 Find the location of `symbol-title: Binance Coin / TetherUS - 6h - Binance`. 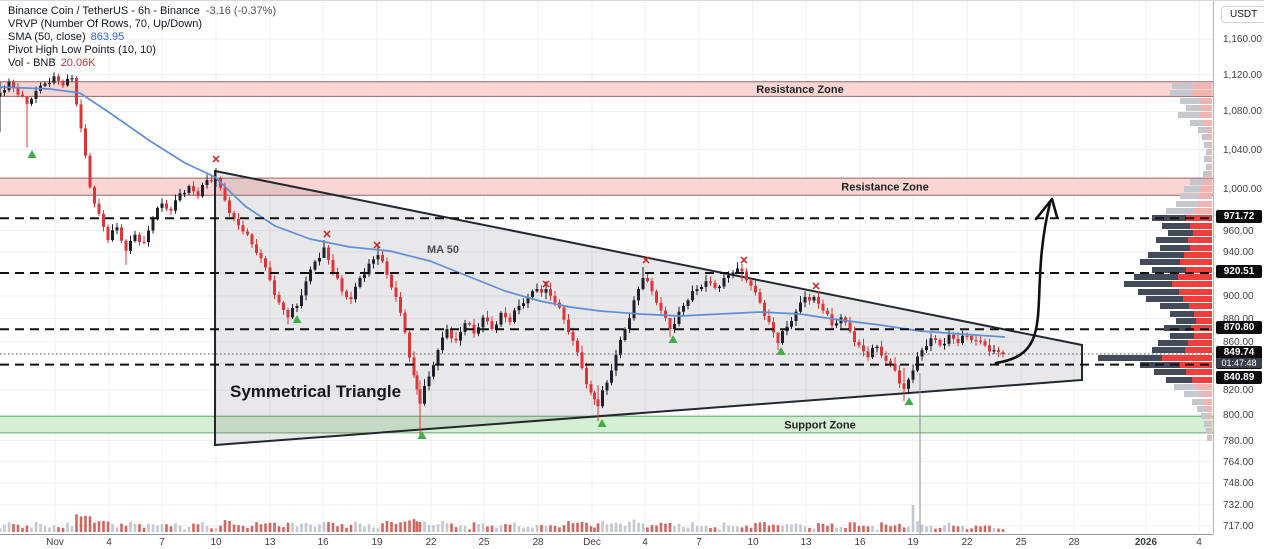

symbol-title: Binance Coin / TetherUS - 6h - Binance is located at coordinates (104, 11).